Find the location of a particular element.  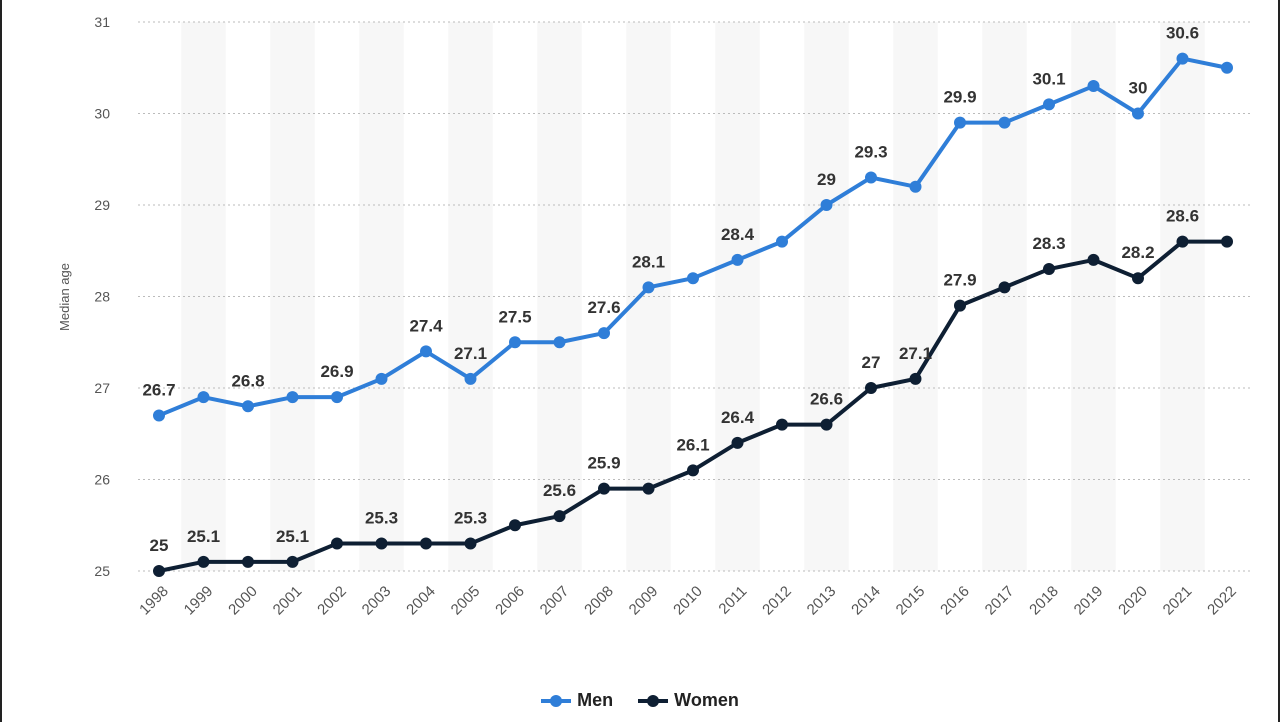

data-label-women: 25.6 is located at coordinates (559, 490).